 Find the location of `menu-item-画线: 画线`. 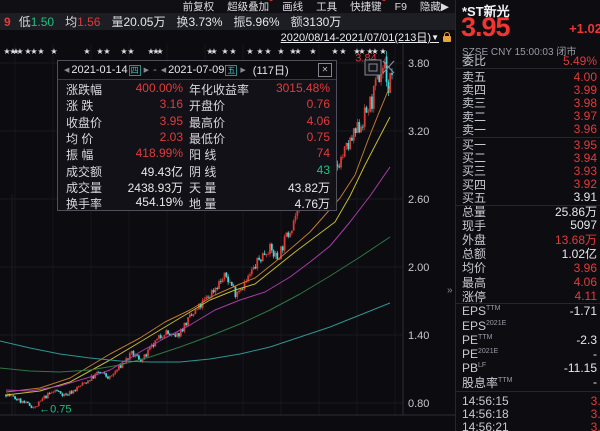

menu-item-画线: 画线 is located at coordinates (293, 7).